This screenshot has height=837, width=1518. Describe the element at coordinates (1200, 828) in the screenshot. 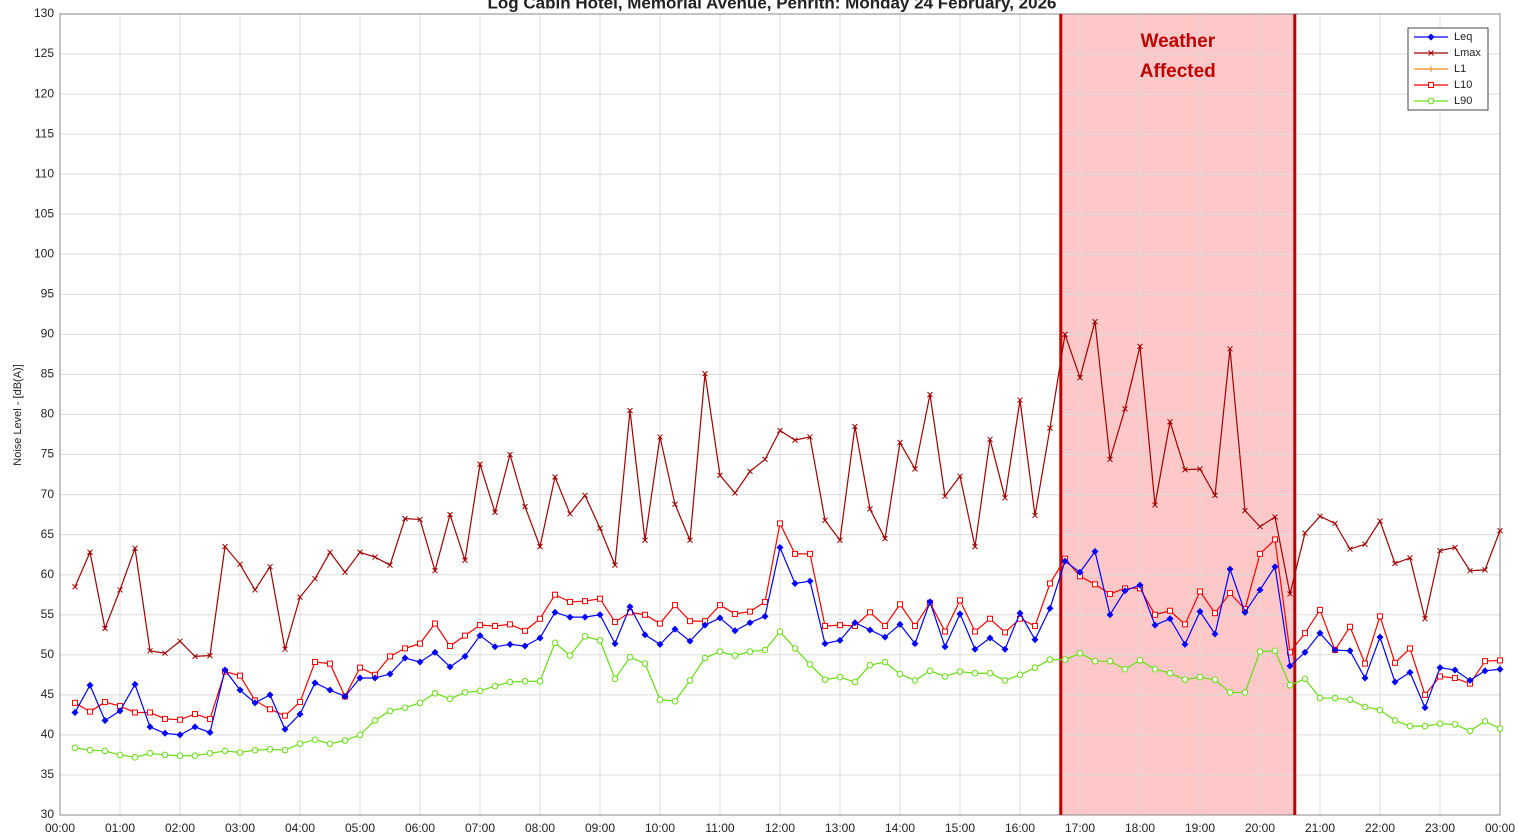

I see `x-tick-label: 19:00` at that location.